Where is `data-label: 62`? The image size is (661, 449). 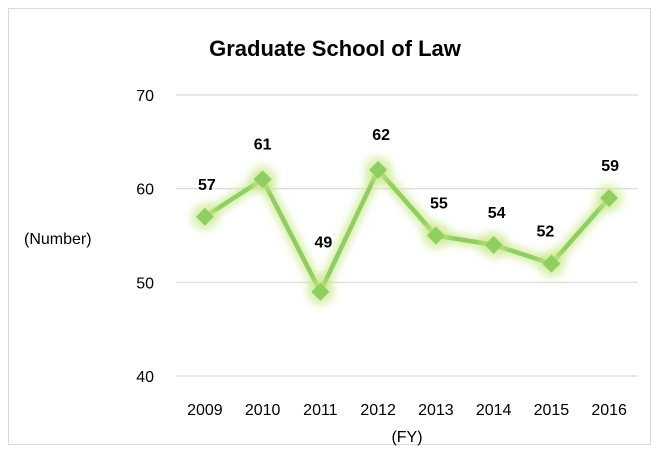 data-label: 62 is located at coordinates (381, 135).